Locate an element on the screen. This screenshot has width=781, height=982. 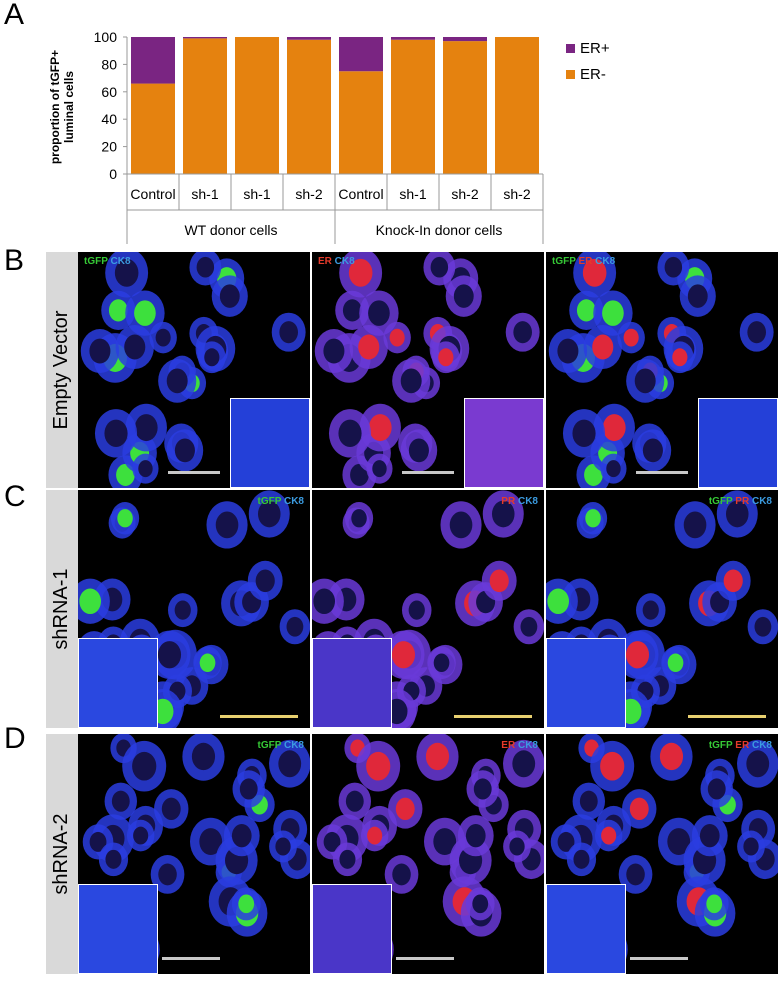
micrograph-panel: tGFP PR CK8 is located at coordinates (662, 609).